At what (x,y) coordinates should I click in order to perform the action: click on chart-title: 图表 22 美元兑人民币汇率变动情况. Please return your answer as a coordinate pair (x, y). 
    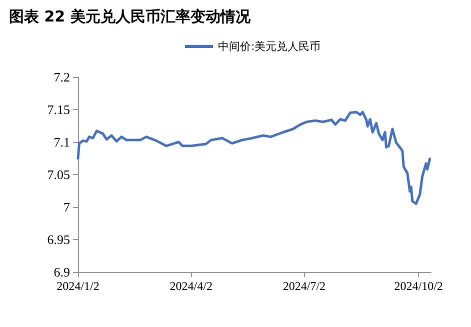
    Looking at the image, I should click on (130, 17).